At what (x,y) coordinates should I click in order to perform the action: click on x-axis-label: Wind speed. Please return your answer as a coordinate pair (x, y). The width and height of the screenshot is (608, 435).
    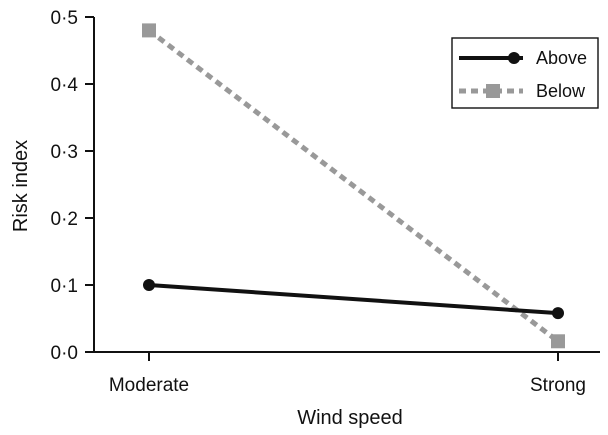
    Looking at the image, I should click on (350, 418).